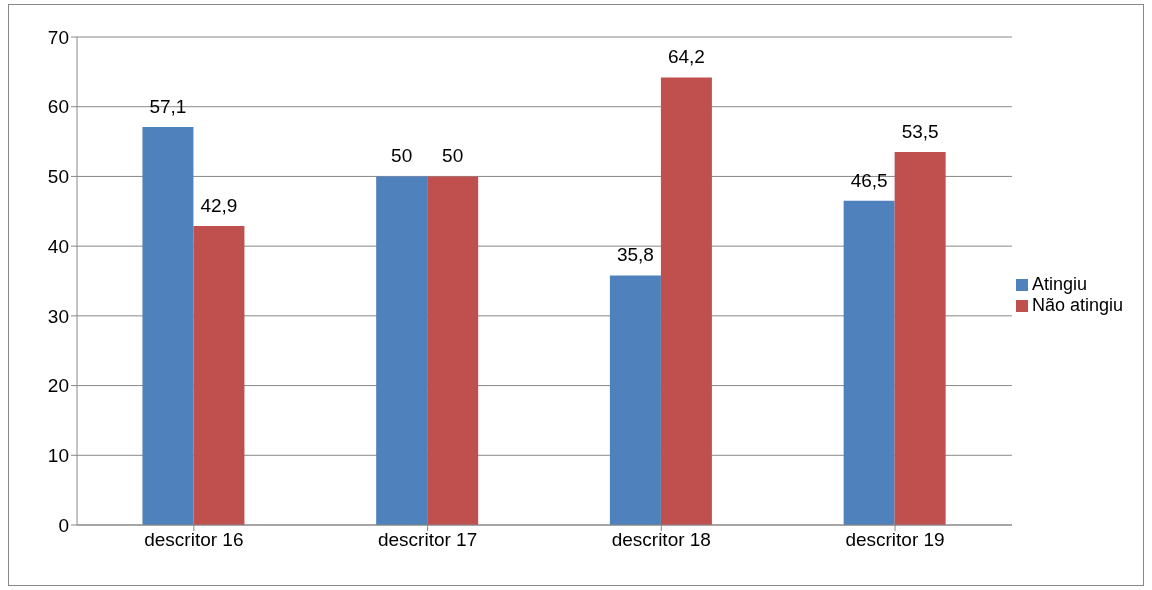 The image size is (1152, 590). Describe the element at coordinates (58, 177) in the screenshot. I see `y-tick-label: 50` at that location.